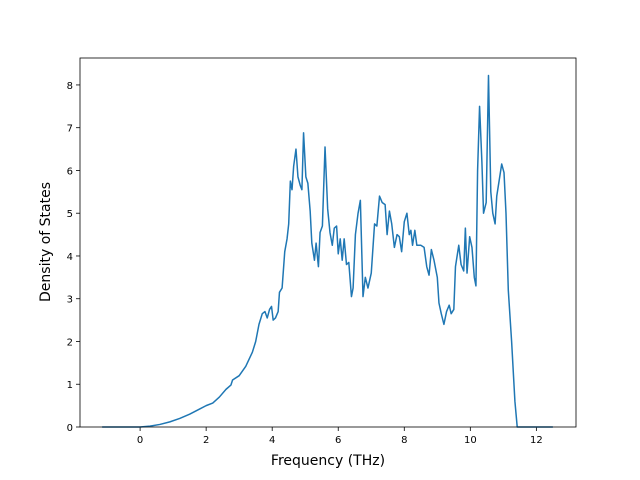 Image resolution: width=640 pixels, height=480 pixels. I want to click on x-tick-label: 2, so click(206, 440).